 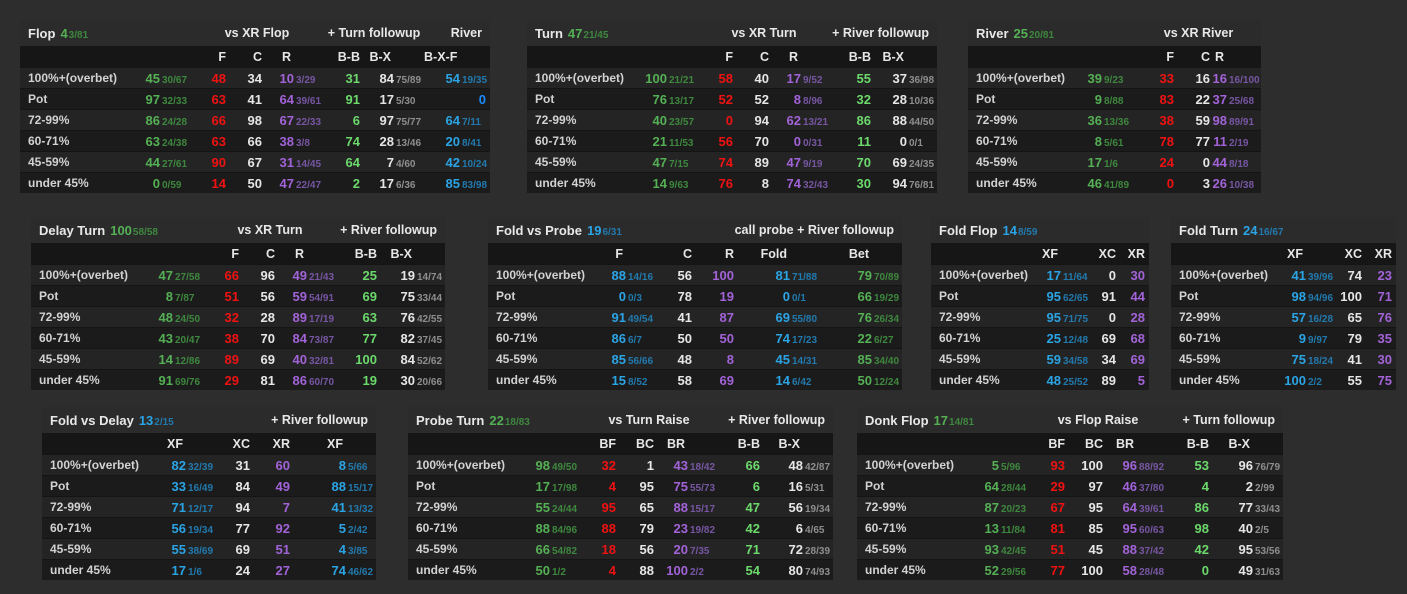 I want to click on stat-cell: 40, so click(x=755, y=78).